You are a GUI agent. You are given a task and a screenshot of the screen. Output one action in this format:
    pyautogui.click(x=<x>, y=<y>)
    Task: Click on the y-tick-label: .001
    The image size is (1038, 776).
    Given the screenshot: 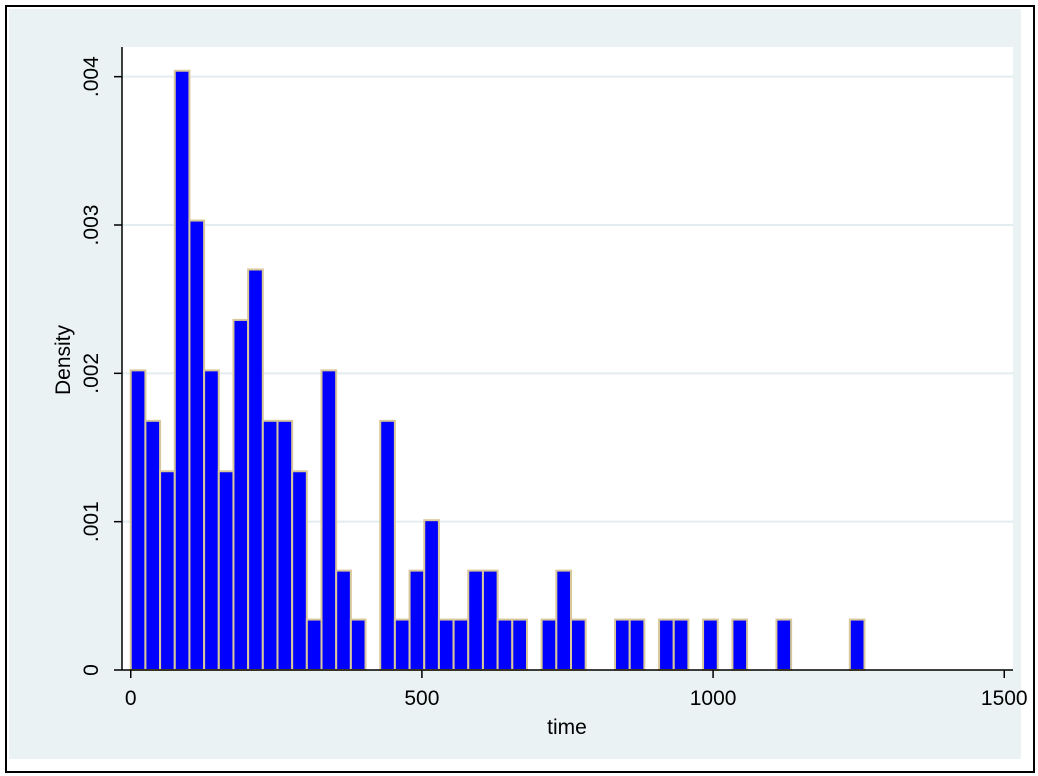 What is the action you would take?
    pyautogui.click(x=91, y=521)
    